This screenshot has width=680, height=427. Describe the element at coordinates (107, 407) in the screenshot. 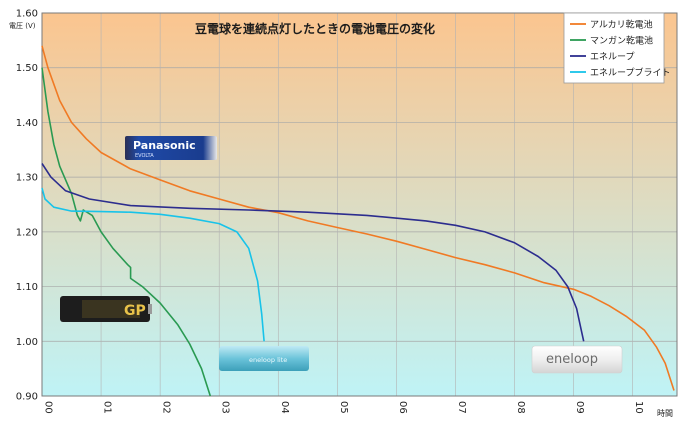

I see `x-tick-label: 01` at that location.